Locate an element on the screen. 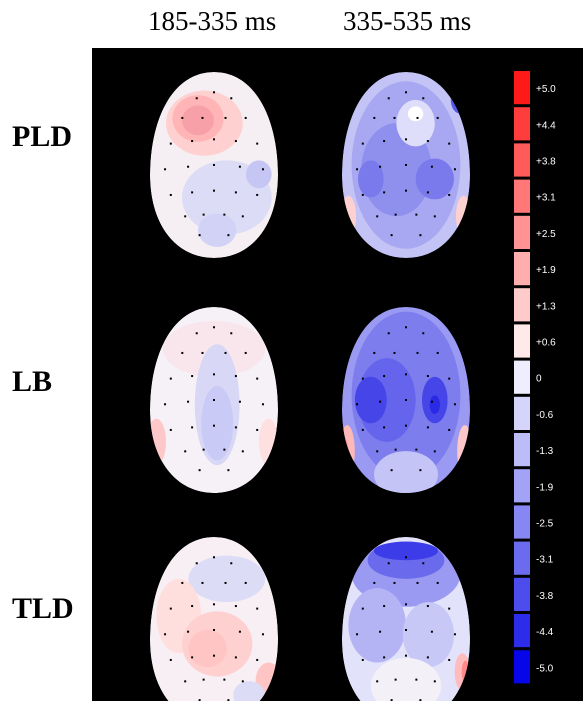 This screenshot has height=701, width=583. scalp-map-PLD-early is located at coordinates (214, 165).